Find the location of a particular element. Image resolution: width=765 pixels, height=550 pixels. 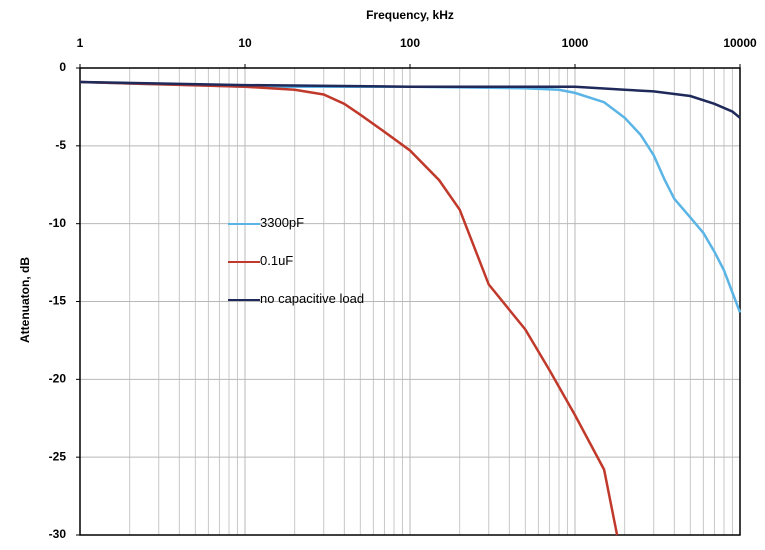

y-tick-label: -15 is located at coordinates (58, 301).